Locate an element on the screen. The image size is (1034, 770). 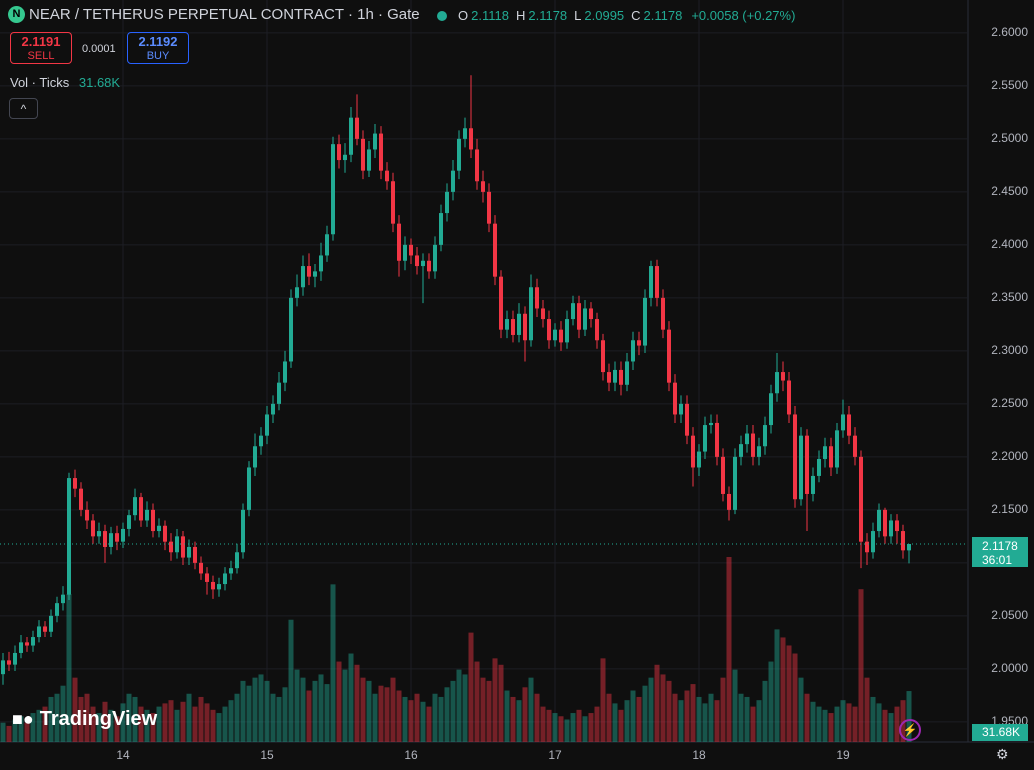
lightning-button: ⚡ is located at coordinates (910, 730).